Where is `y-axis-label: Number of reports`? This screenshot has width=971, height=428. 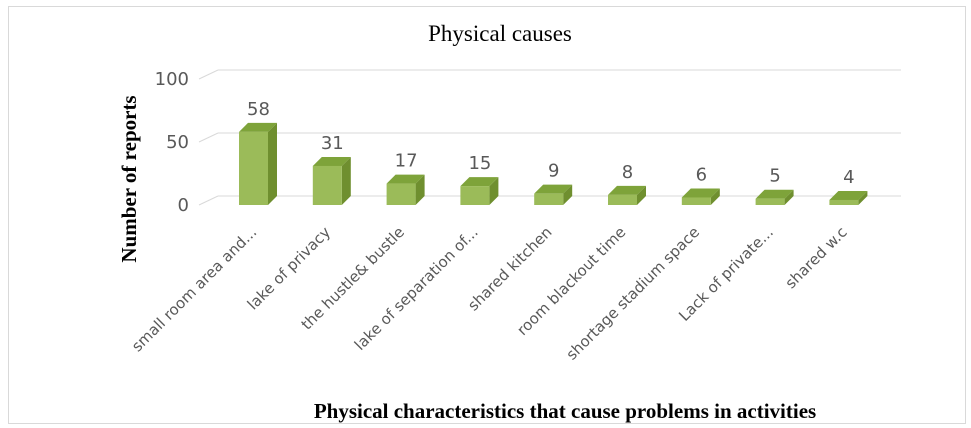
y-axis-label: Number of reports is located at coordinates (129, 178).